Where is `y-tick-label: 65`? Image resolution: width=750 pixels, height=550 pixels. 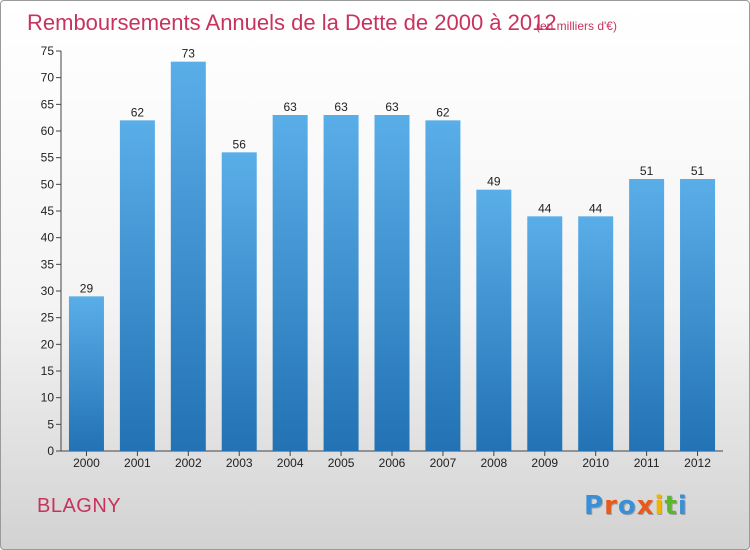
y-tick-label: 65 is located at coordinates (48, 104).